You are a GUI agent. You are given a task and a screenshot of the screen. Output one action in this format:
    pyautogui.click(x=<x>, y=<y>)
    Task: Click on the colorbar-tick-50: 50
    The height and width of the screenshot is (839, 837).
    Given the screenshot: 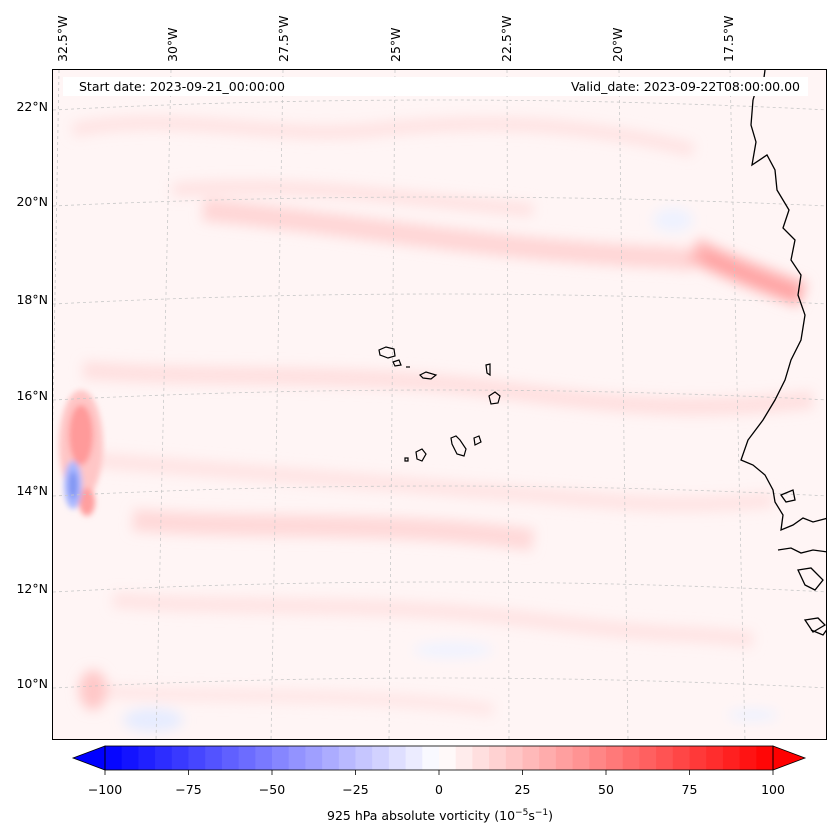 What is the action you would take?
    pyautogui.click(x=606, y=789)
    